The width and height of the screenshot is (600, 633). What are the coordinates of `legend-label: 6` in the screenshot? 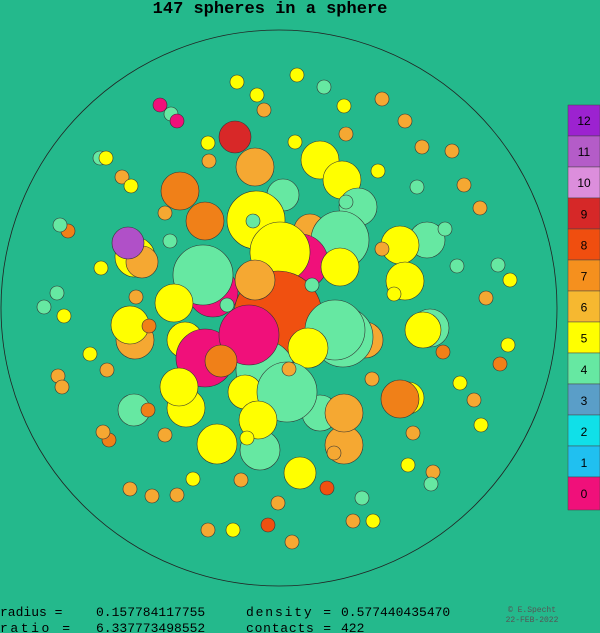 It's located at (584, 308).